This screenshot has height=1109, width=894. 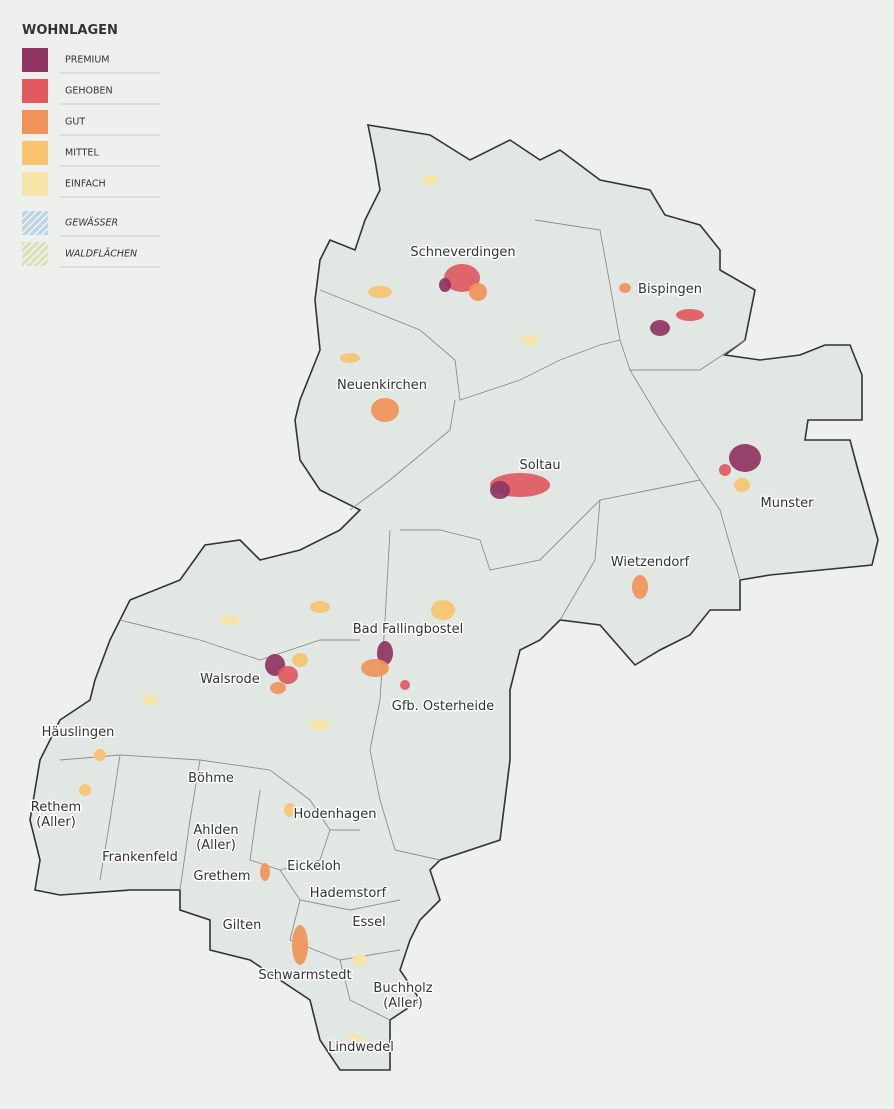 I want to click on place-label: Ahlden (Aller), so click(x=215, y=838).